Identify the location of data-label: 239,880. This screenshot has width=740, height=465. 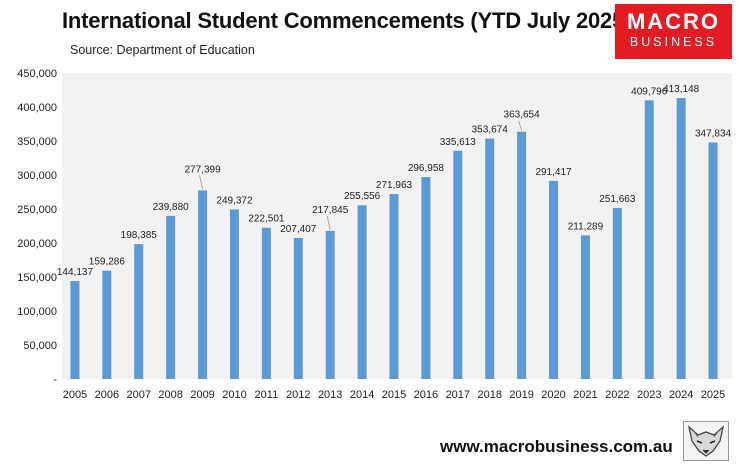
(171, 207).